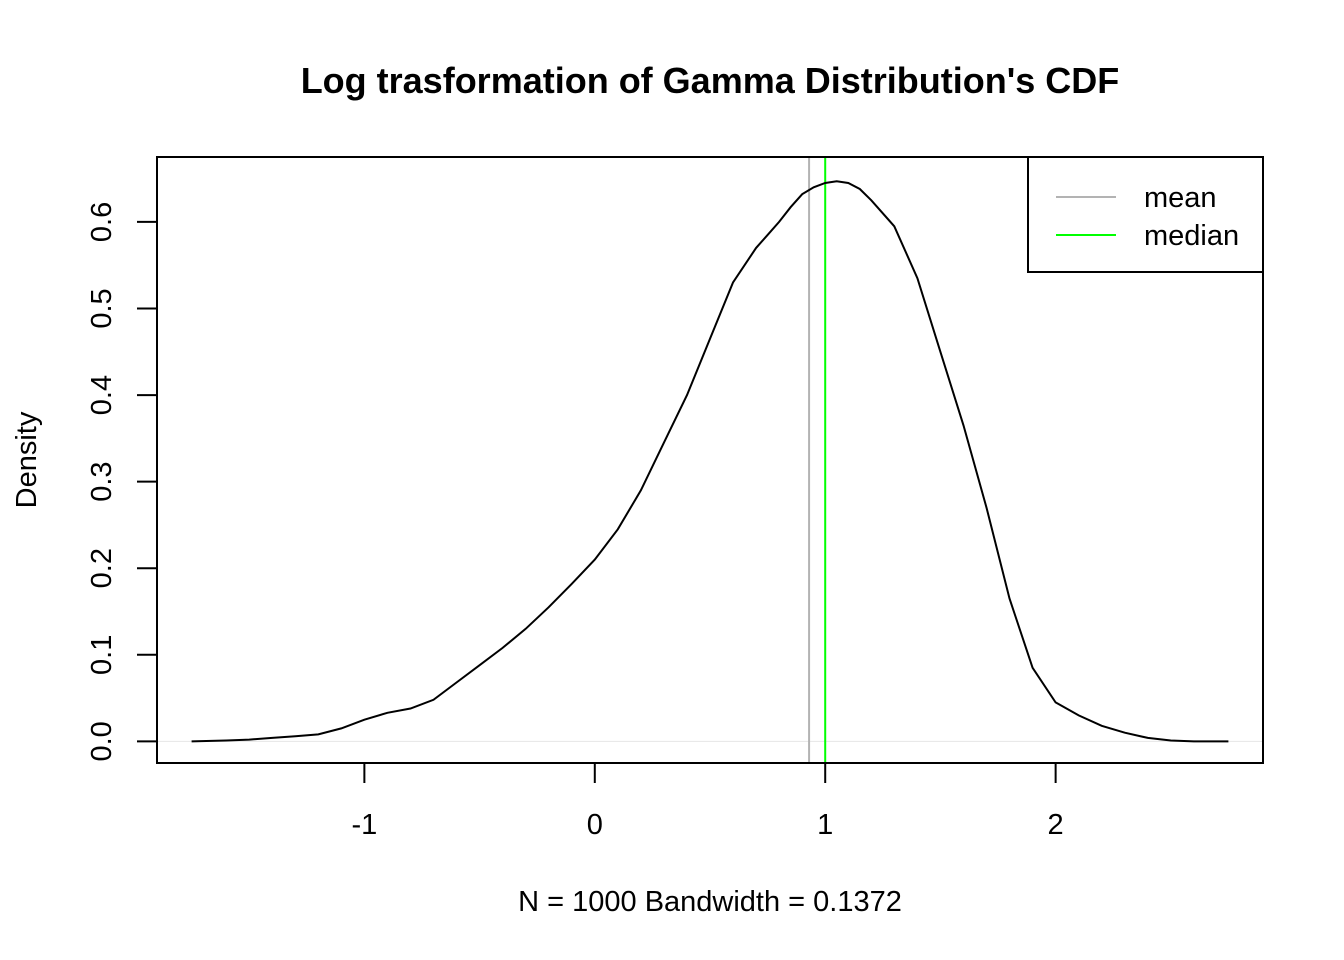  I want to click on y-tick-label: 0.3, so click(102, 481).